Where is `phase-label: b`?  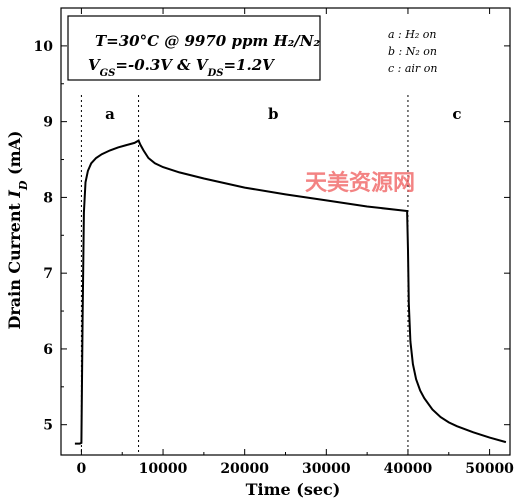 phase-label: b is located at coordinates (273, 114).